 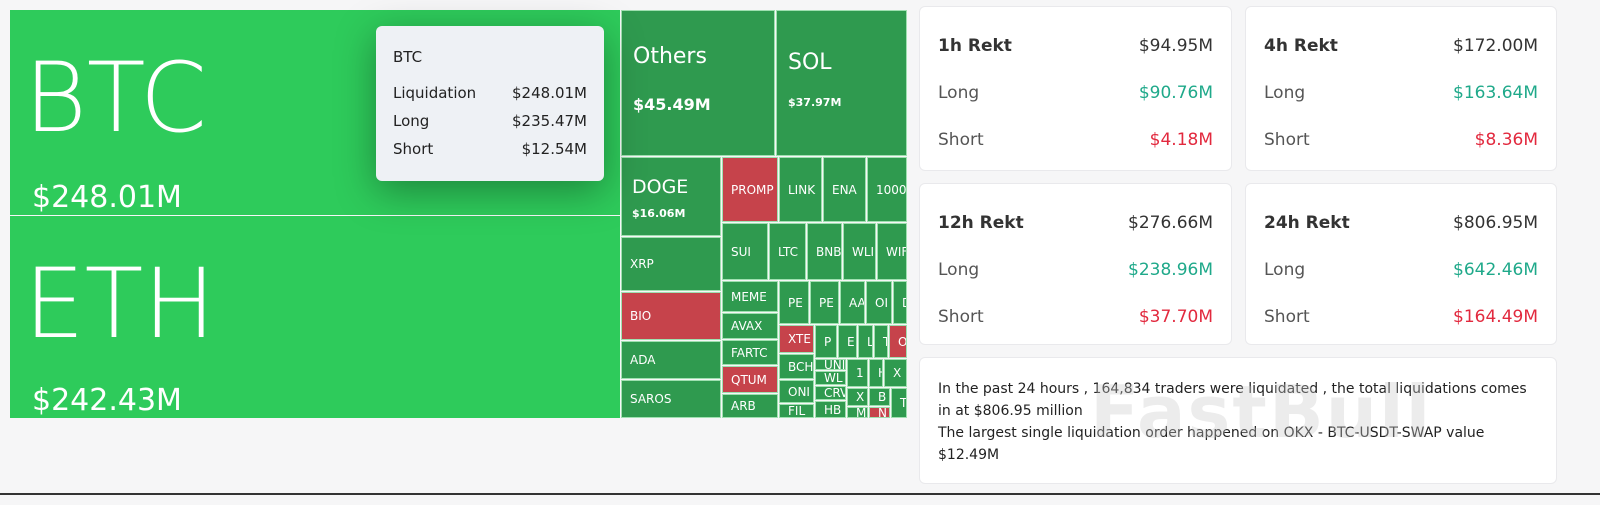 I want to click on tooltip-value: $12.54M, so click(x=554, y=149).